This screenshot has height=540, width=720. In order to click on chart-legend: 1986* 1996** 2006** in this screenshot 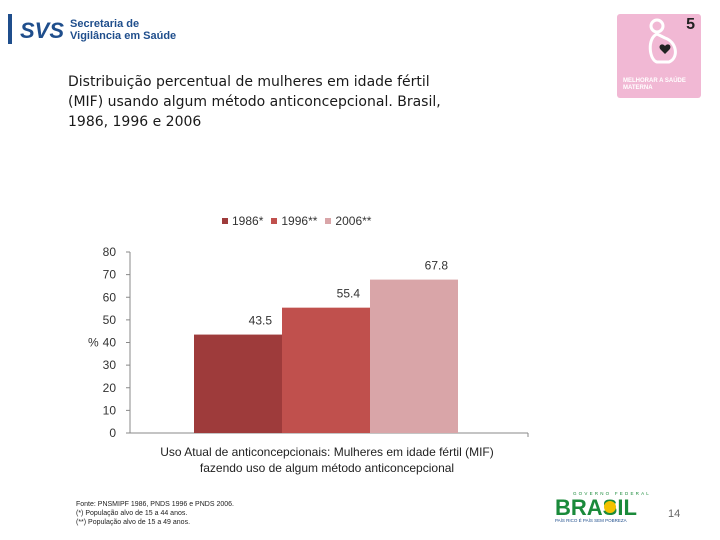, I will do `click(296, 221)`.